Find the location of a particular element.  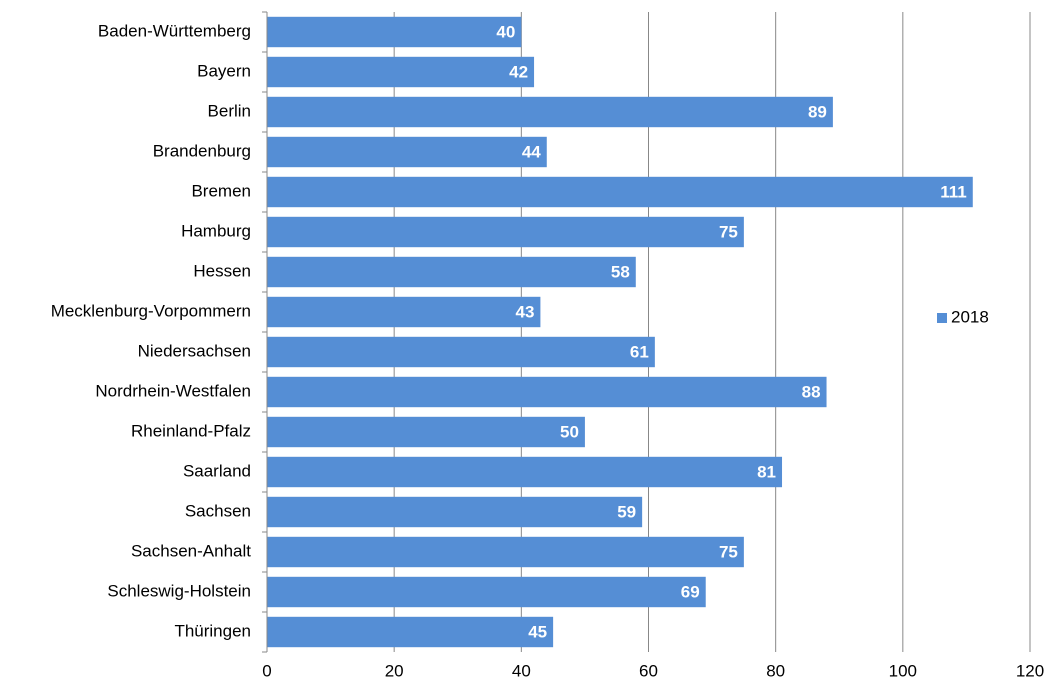

y-tick-label: Mecklenburg-Vorpommern is located at coordinates (151, 310).